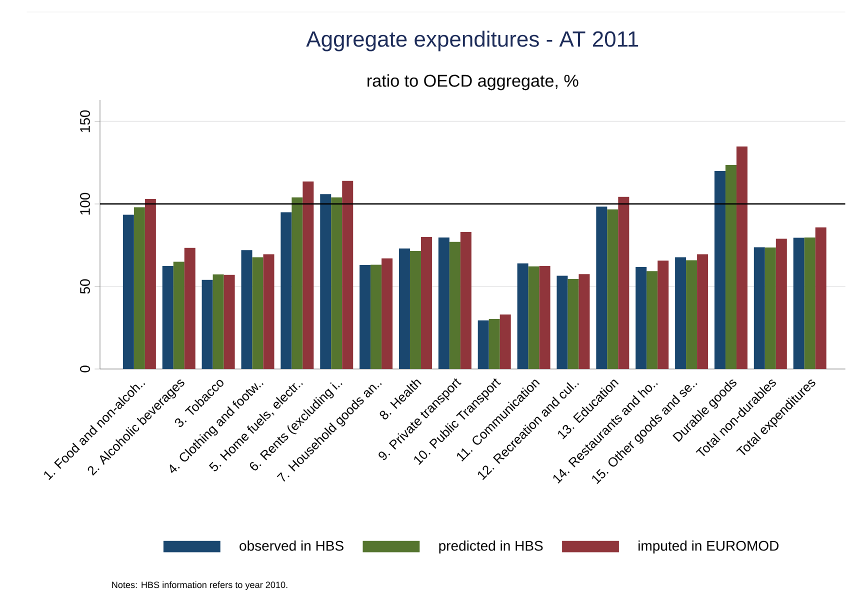 The image size is (853, 604). I want to click on y-tick-label: 100, so click(85, 203).